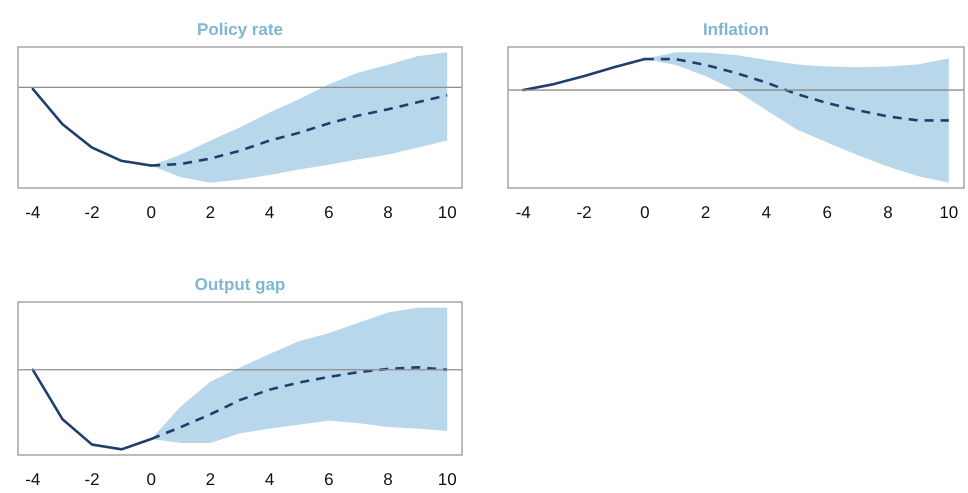 Image resolution: width=968 pixels, height=493 pixels. I want to click on chart-title: Inflation, so click(736, 29).